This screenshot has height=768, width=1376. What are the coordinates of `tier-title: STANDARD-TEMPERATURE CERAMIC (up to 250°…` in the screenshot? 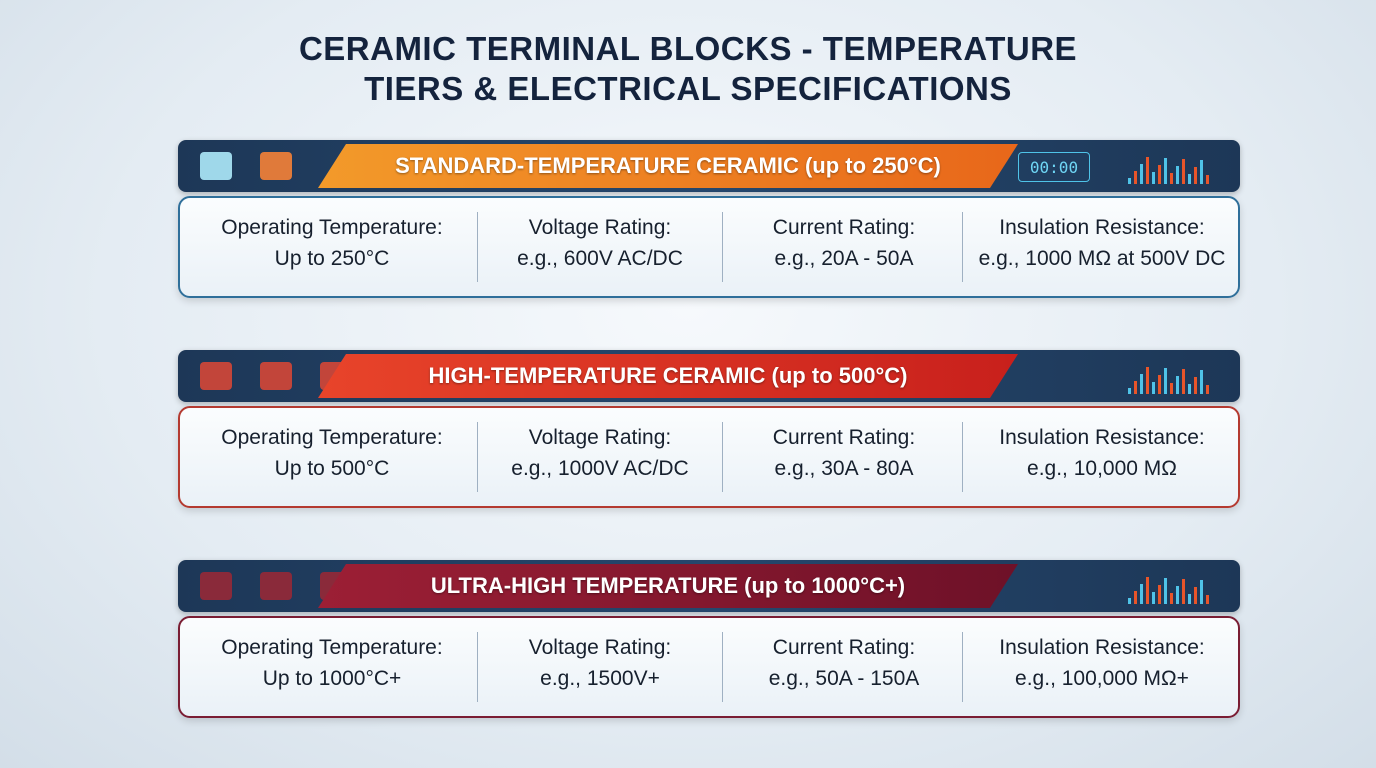 It's located at (668, 166).